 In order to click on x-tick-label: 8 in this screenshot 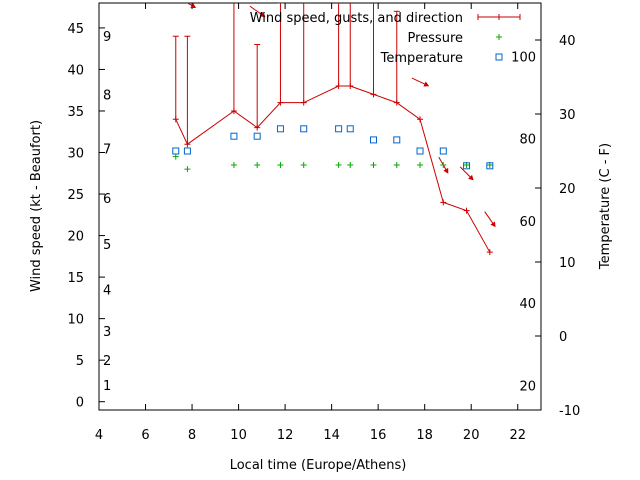, I will do `click(192, 435)`.